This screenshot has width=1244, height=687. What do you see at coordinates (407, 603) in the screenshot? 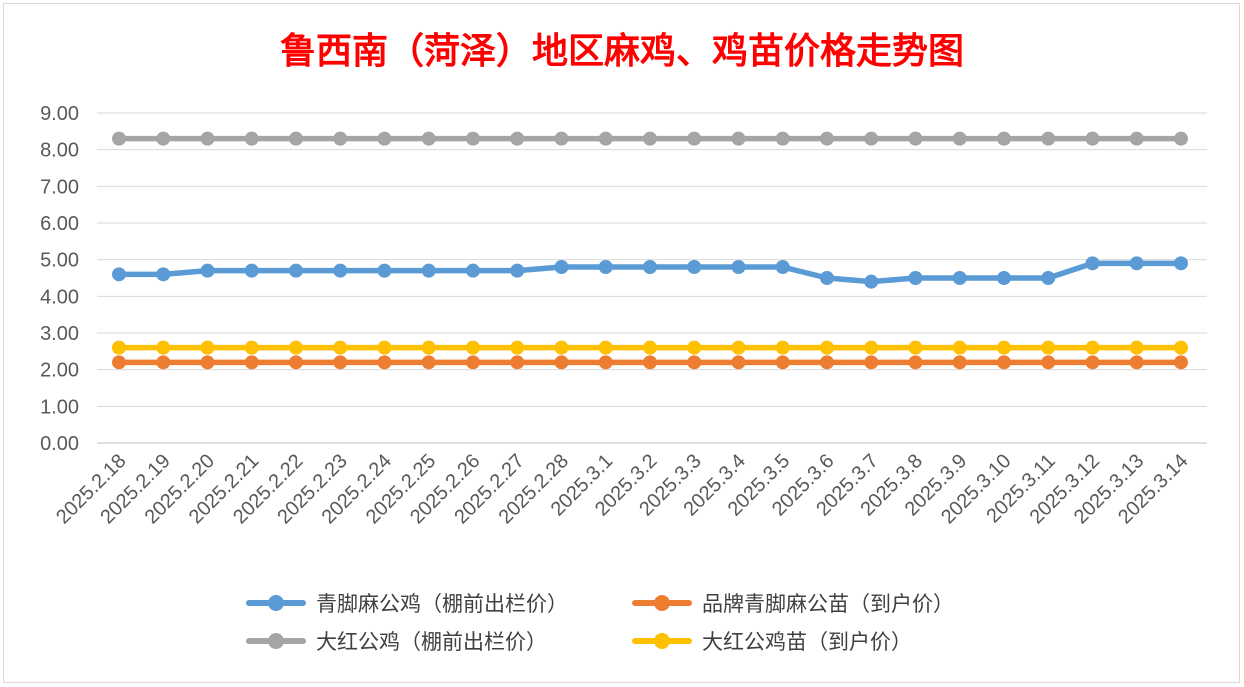
I see `legend-item-series-1: 青脚麻公鸡（棚前出栏价）` at bounding box center [407, 603].